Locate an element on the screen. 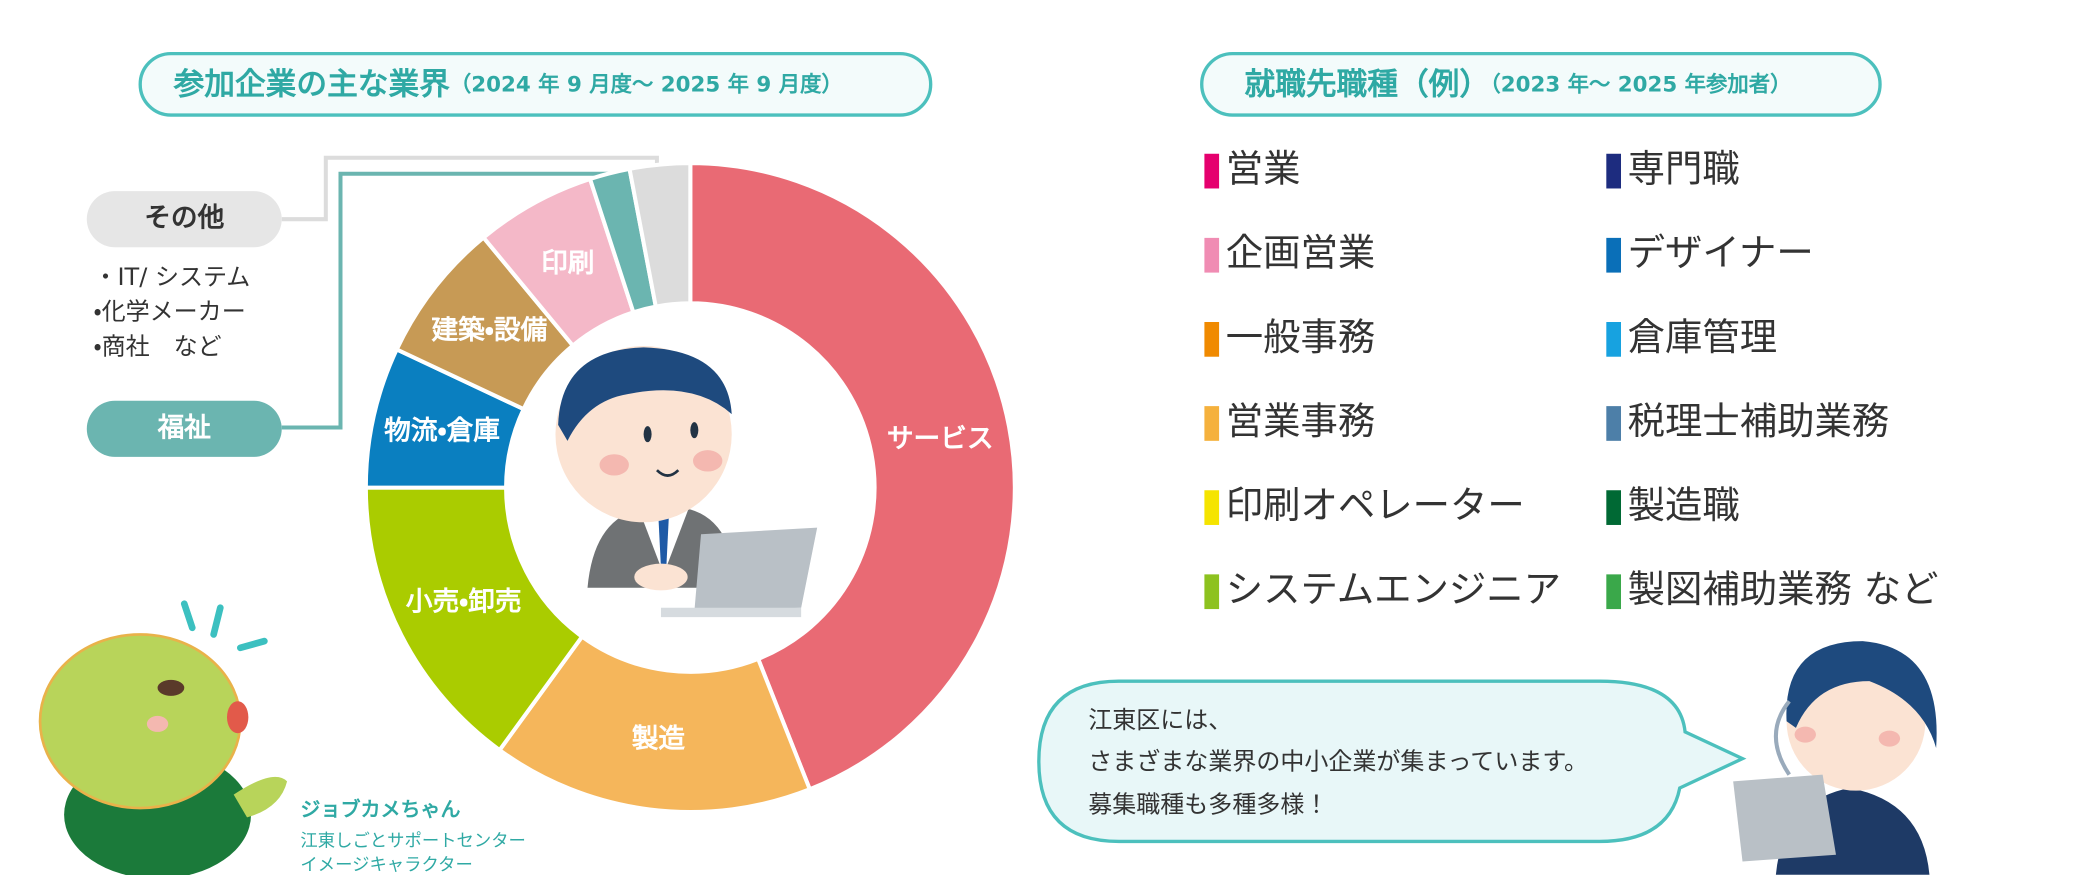 The width and height of the screenshot is (2083, 875). other-label: その他 is located at coordinates (184, 218).